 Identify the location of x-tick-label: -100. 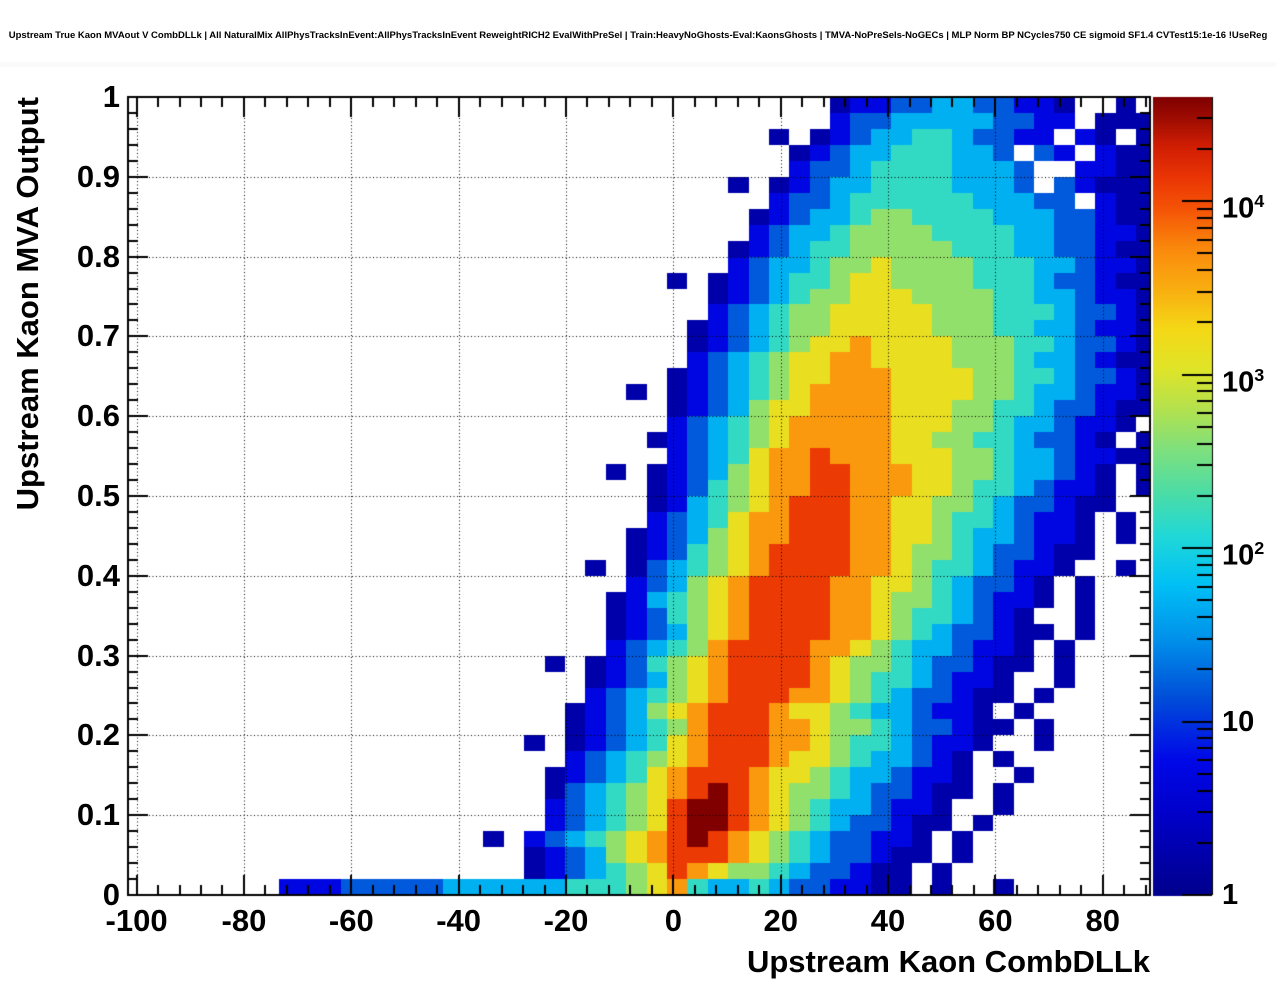
(136, 920).